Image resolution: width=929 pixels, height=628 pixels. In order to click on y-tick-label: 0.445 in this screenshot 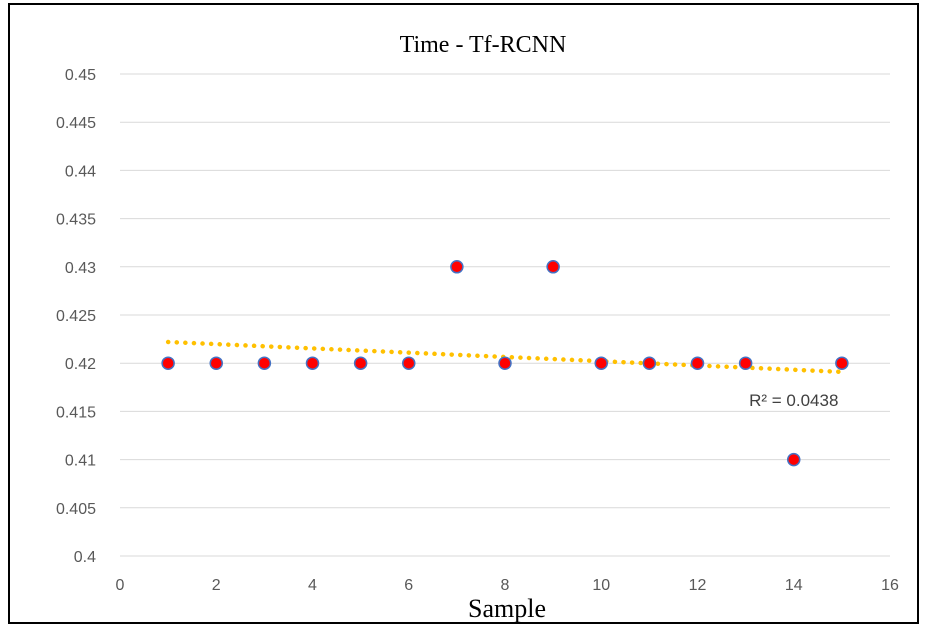, I will do `click(76, 123)`.